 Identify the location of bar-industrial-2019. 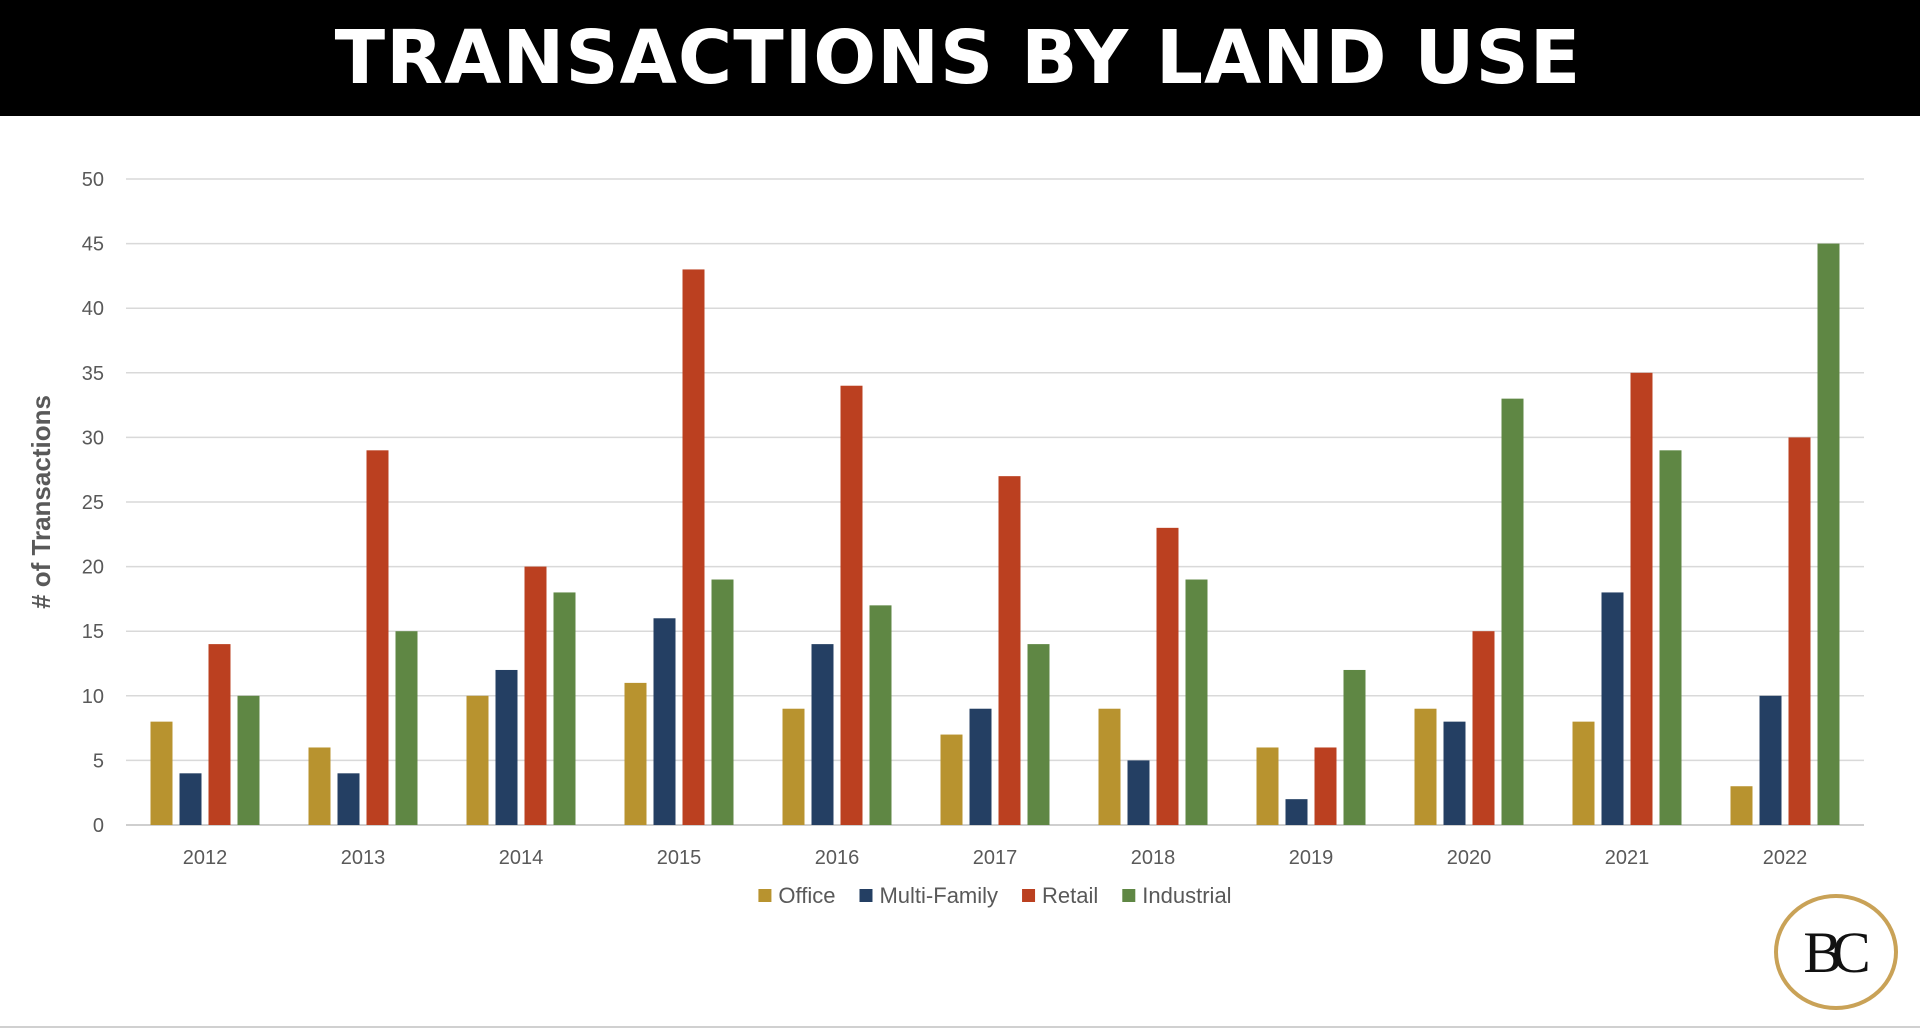
(1354, 747).